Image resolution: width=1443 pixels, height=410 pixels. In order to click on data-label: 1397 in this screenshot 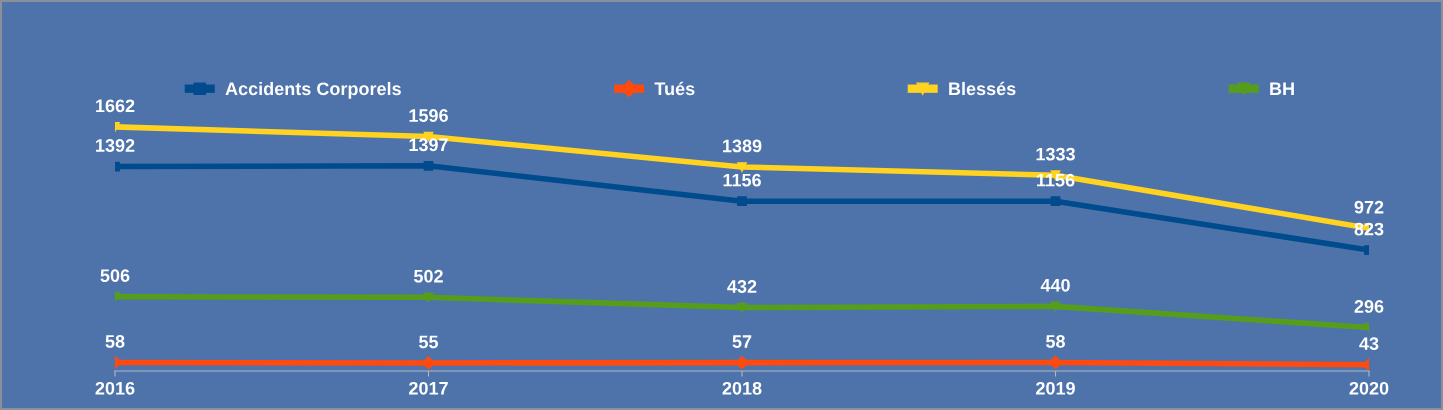, I will do `click(428, 145)`.